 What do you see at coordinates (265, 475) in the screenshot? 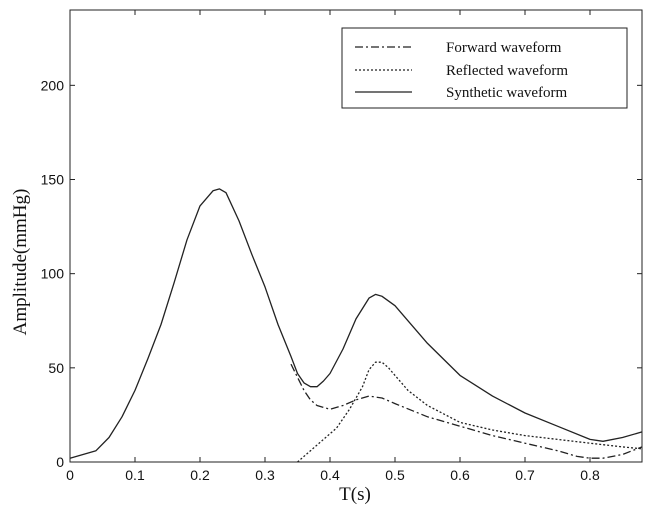
I see `x-tick-label: 0.3` at bounding box center [265, 475].